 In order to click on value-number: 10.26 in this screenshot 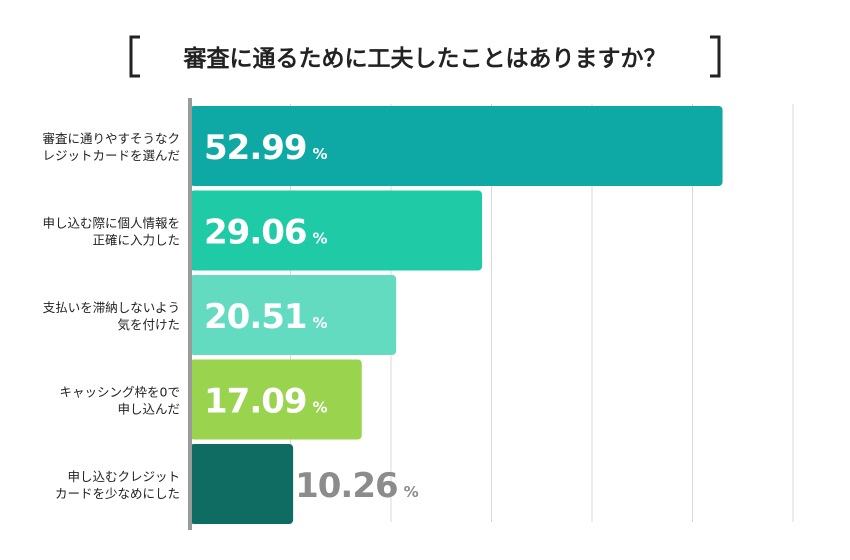, I will do `click(346, 486)`.